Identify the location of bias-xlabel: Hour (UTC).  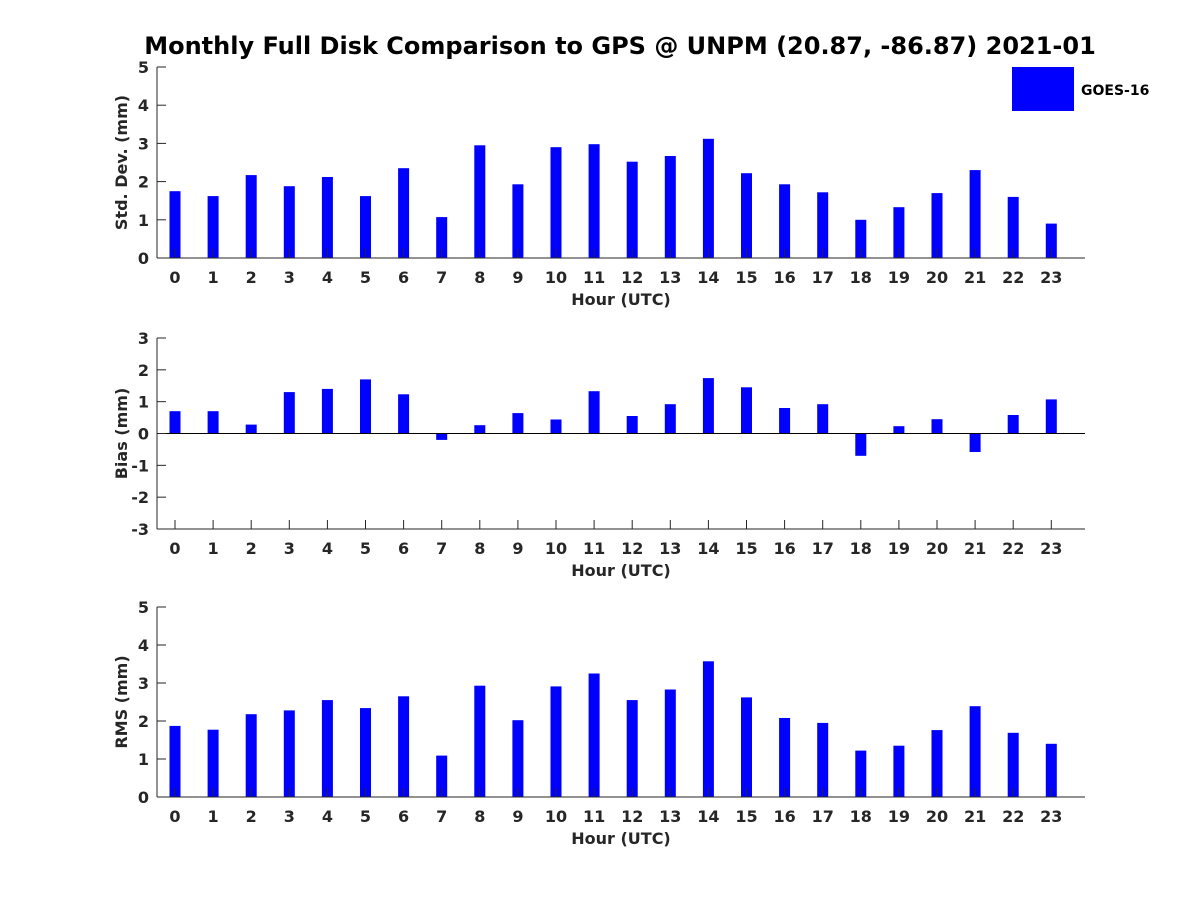
(621, 570).